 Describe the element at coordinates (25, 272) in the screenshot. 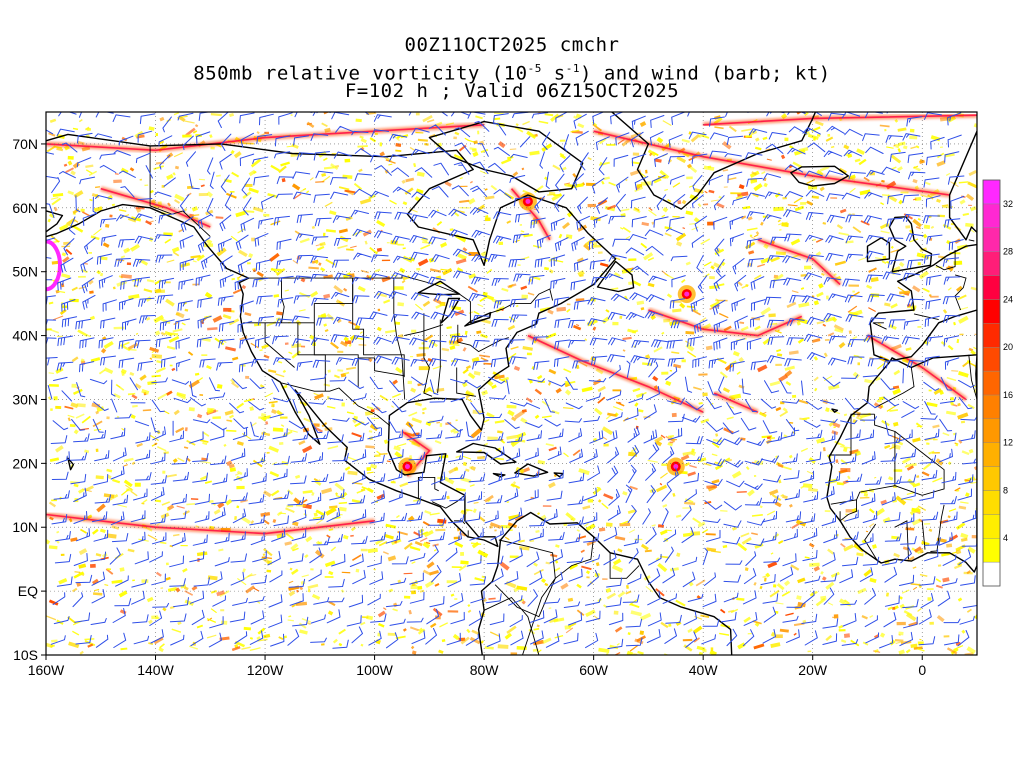

I see `lat-tick-label: 50N` at that location.